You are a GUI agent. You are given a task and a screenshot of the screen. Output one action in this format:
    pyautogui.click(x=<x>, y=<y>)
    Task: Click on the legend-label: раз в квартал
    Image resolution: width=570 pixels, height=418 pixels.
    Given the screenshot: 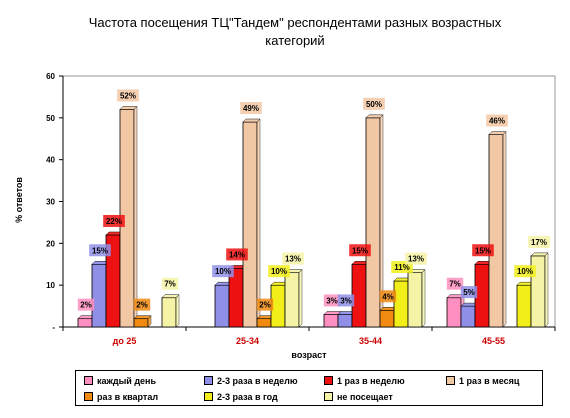 What is the action you would take?
    pyautogui.click(x=128, y=397)
    